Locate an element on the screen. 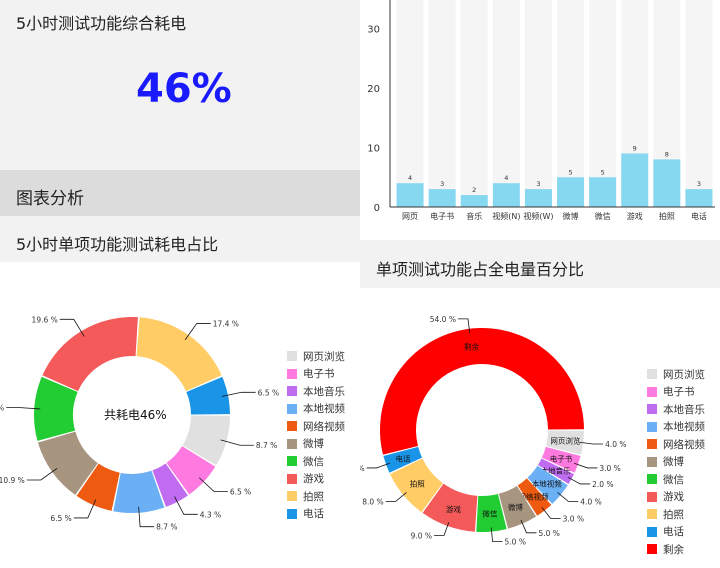 This screenshot has width=720, height=568. right-legend-item: 电子书 is located at coordinates (671, 392).